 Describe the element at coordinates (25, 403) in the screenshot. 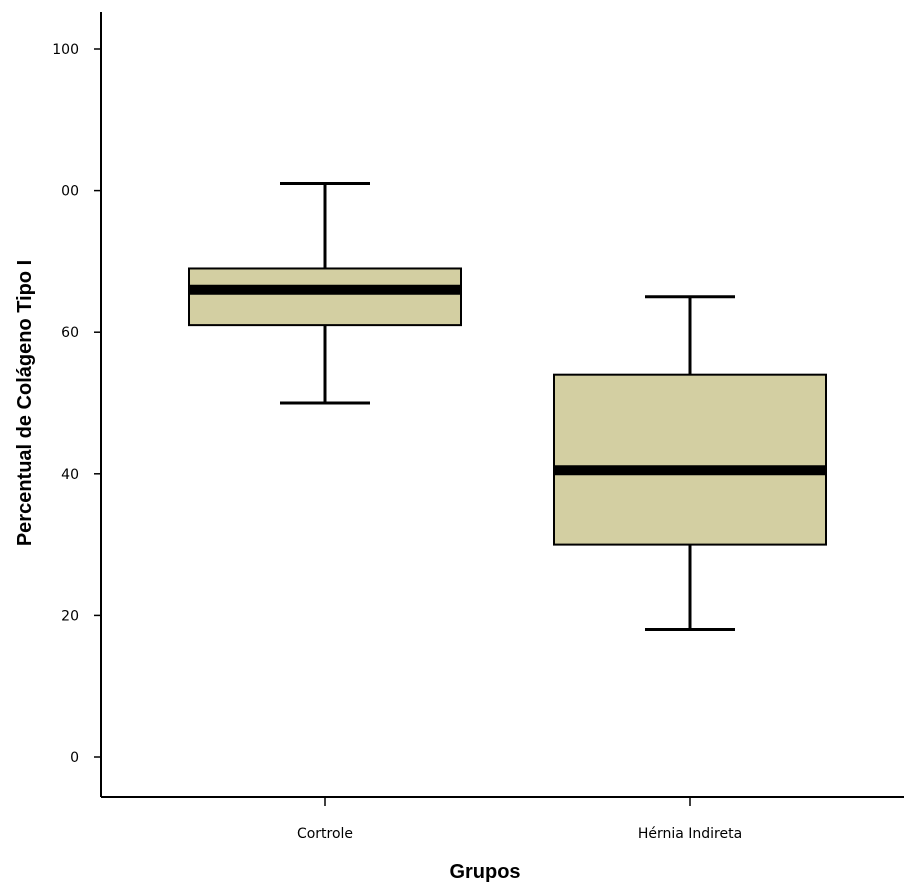

I see `y-axis-title: Percentual de Colágeno Tipo I` at that location.